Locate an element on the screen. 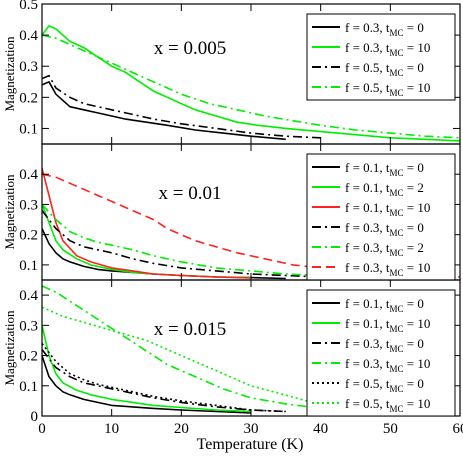 The image size is (463, 457). panel-annotation: x = 0.005 is located at coordinates (190, 48).